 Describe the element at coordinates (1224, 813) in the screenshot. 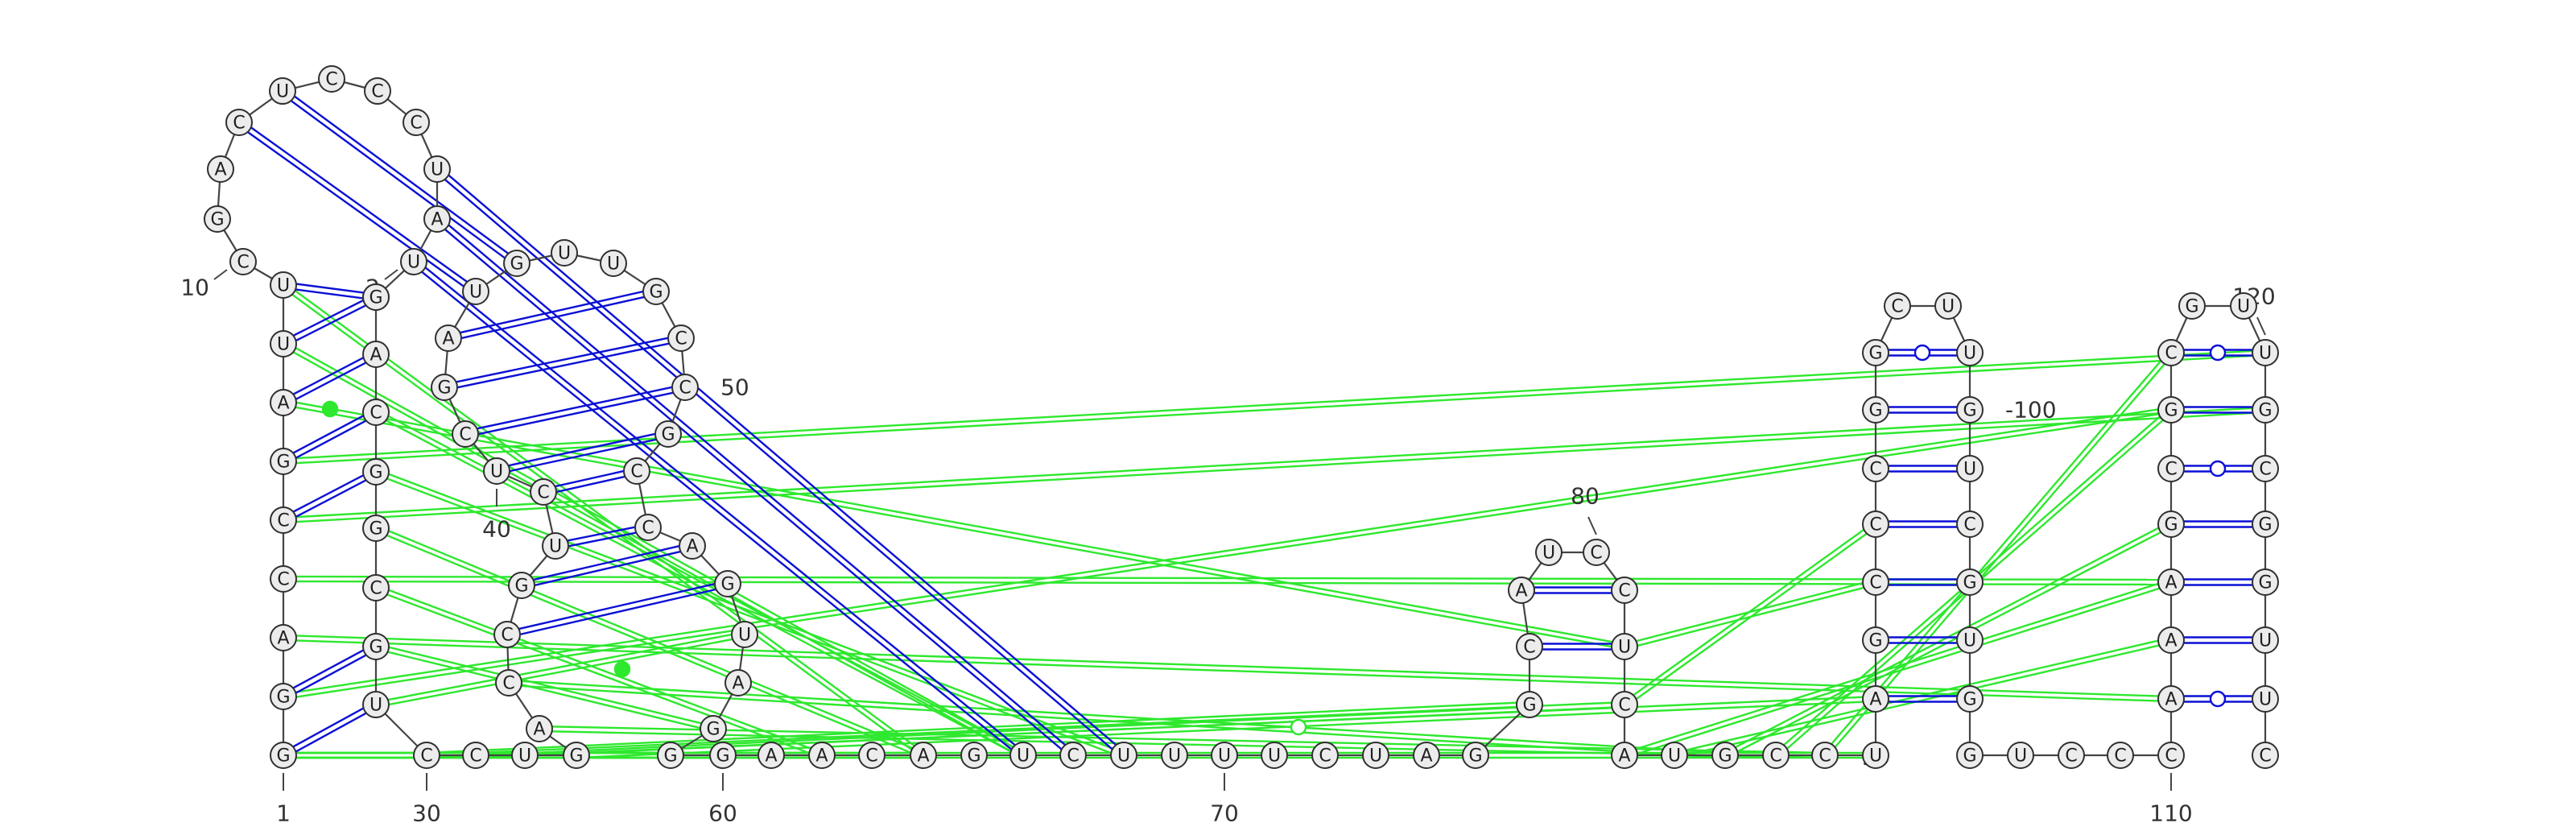

I see `position-number-label: 70` at that location.